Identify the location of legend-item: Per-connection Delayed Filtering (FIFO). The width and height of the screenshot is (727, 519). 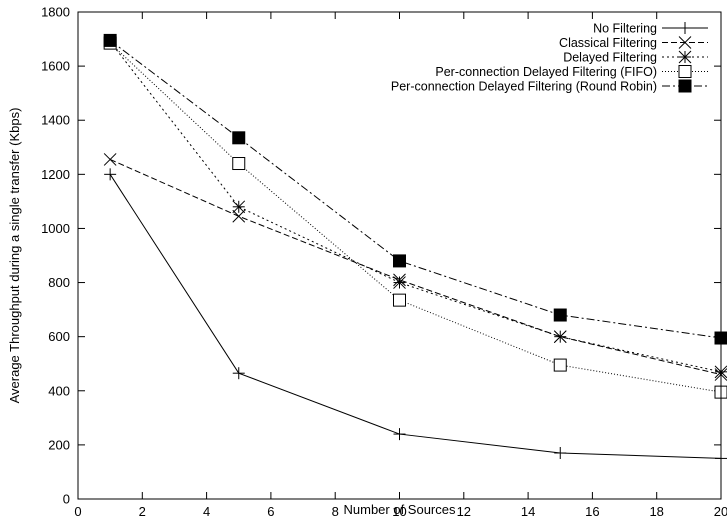
(571, 72).